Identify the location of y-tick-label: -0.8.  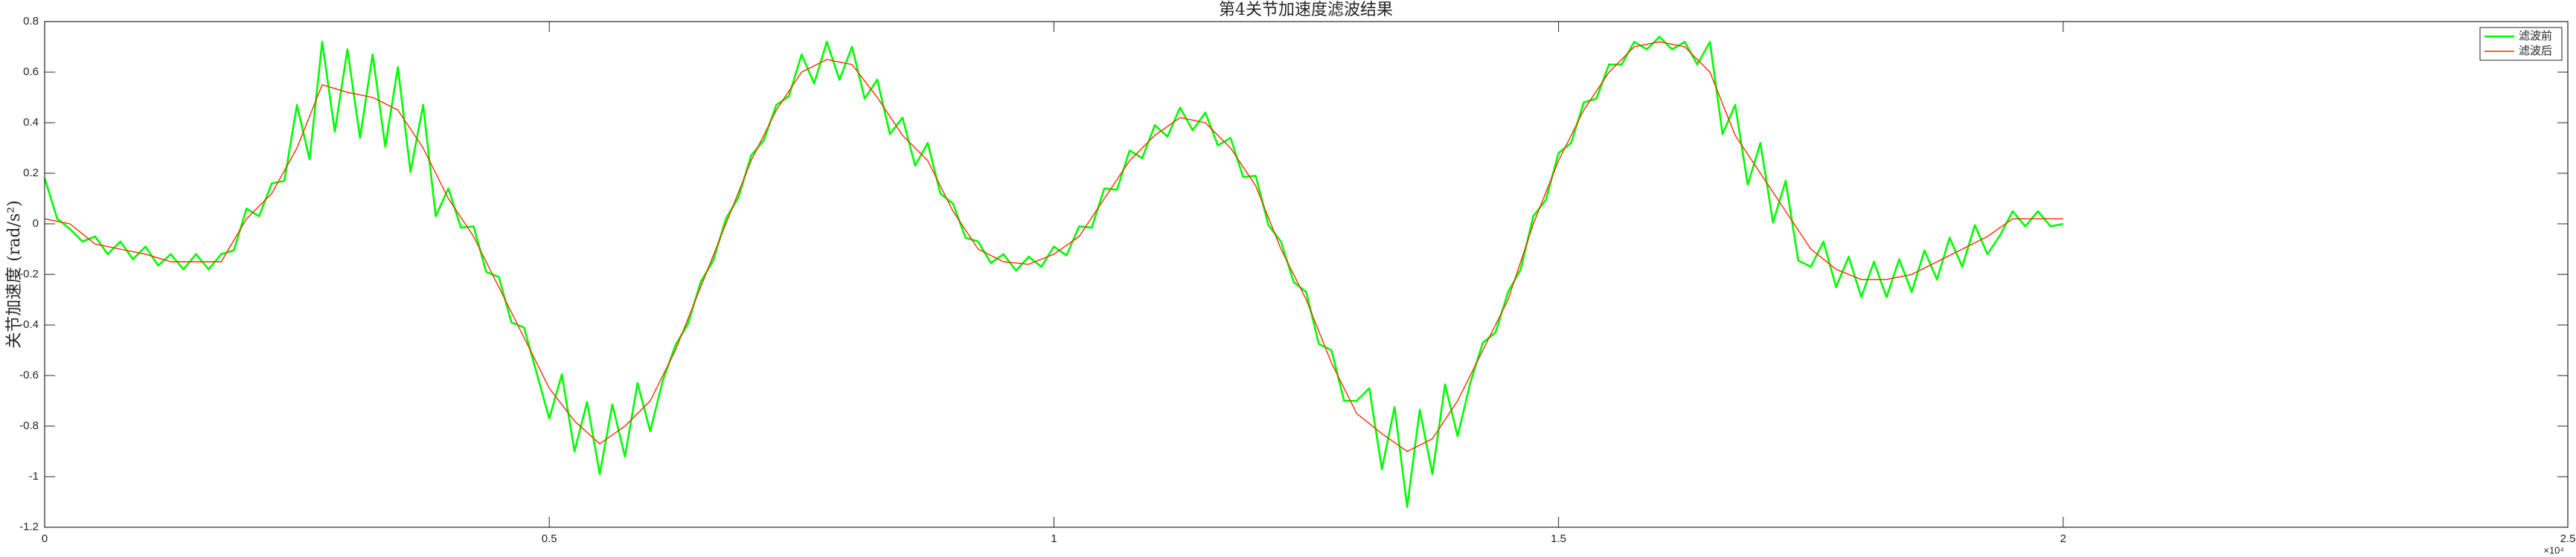
(29, 425).